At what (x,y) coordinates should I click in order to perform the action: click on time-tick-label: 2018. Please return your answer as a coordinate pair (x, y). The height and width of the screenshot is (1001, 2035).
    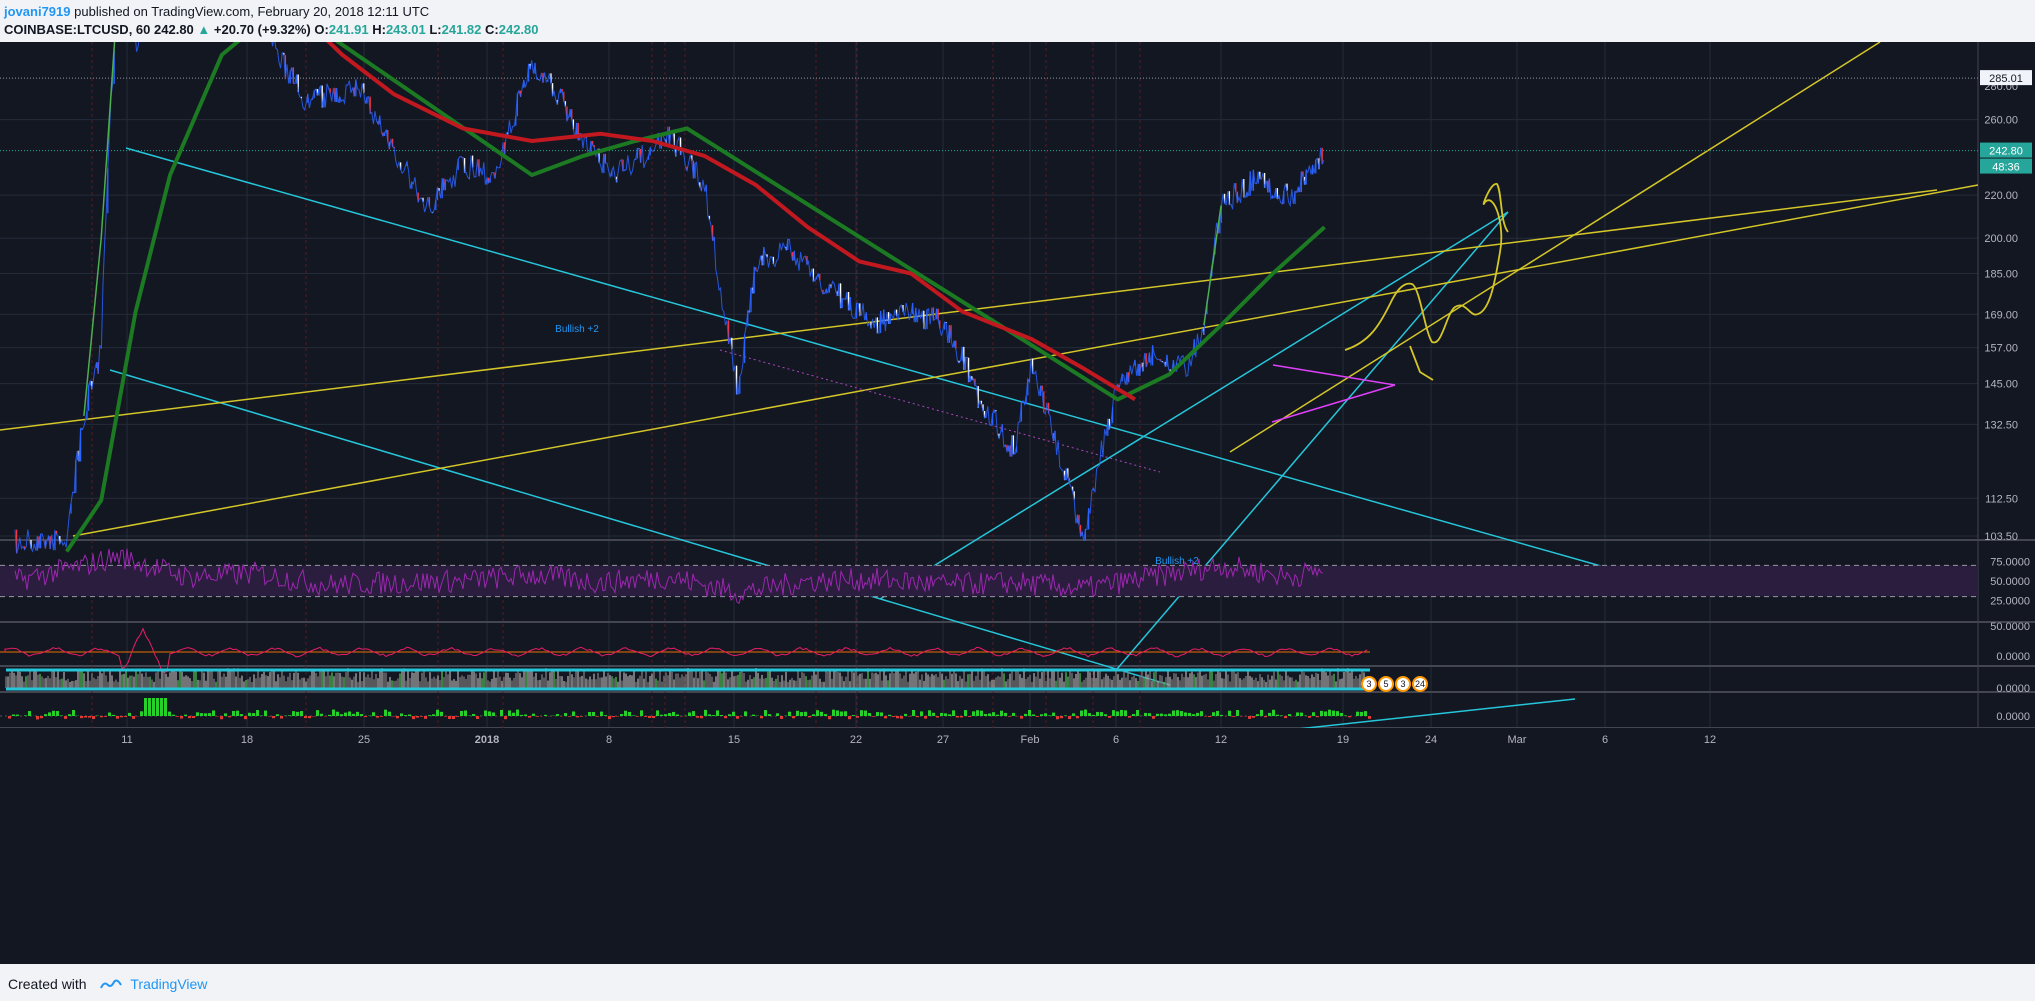
    Looking at the image, I should click on (487, 740).